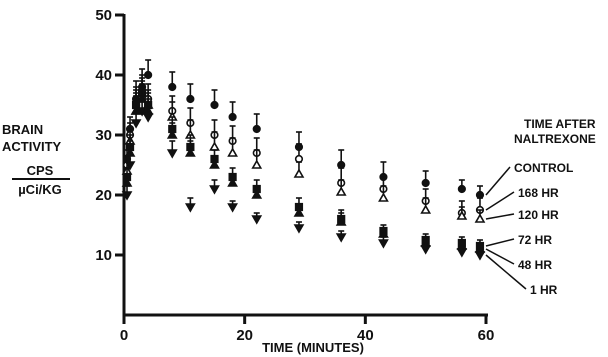 The width and height of the screenshot is (608, 357). I want to click on y-tick-label: 30, so click(103, 135).